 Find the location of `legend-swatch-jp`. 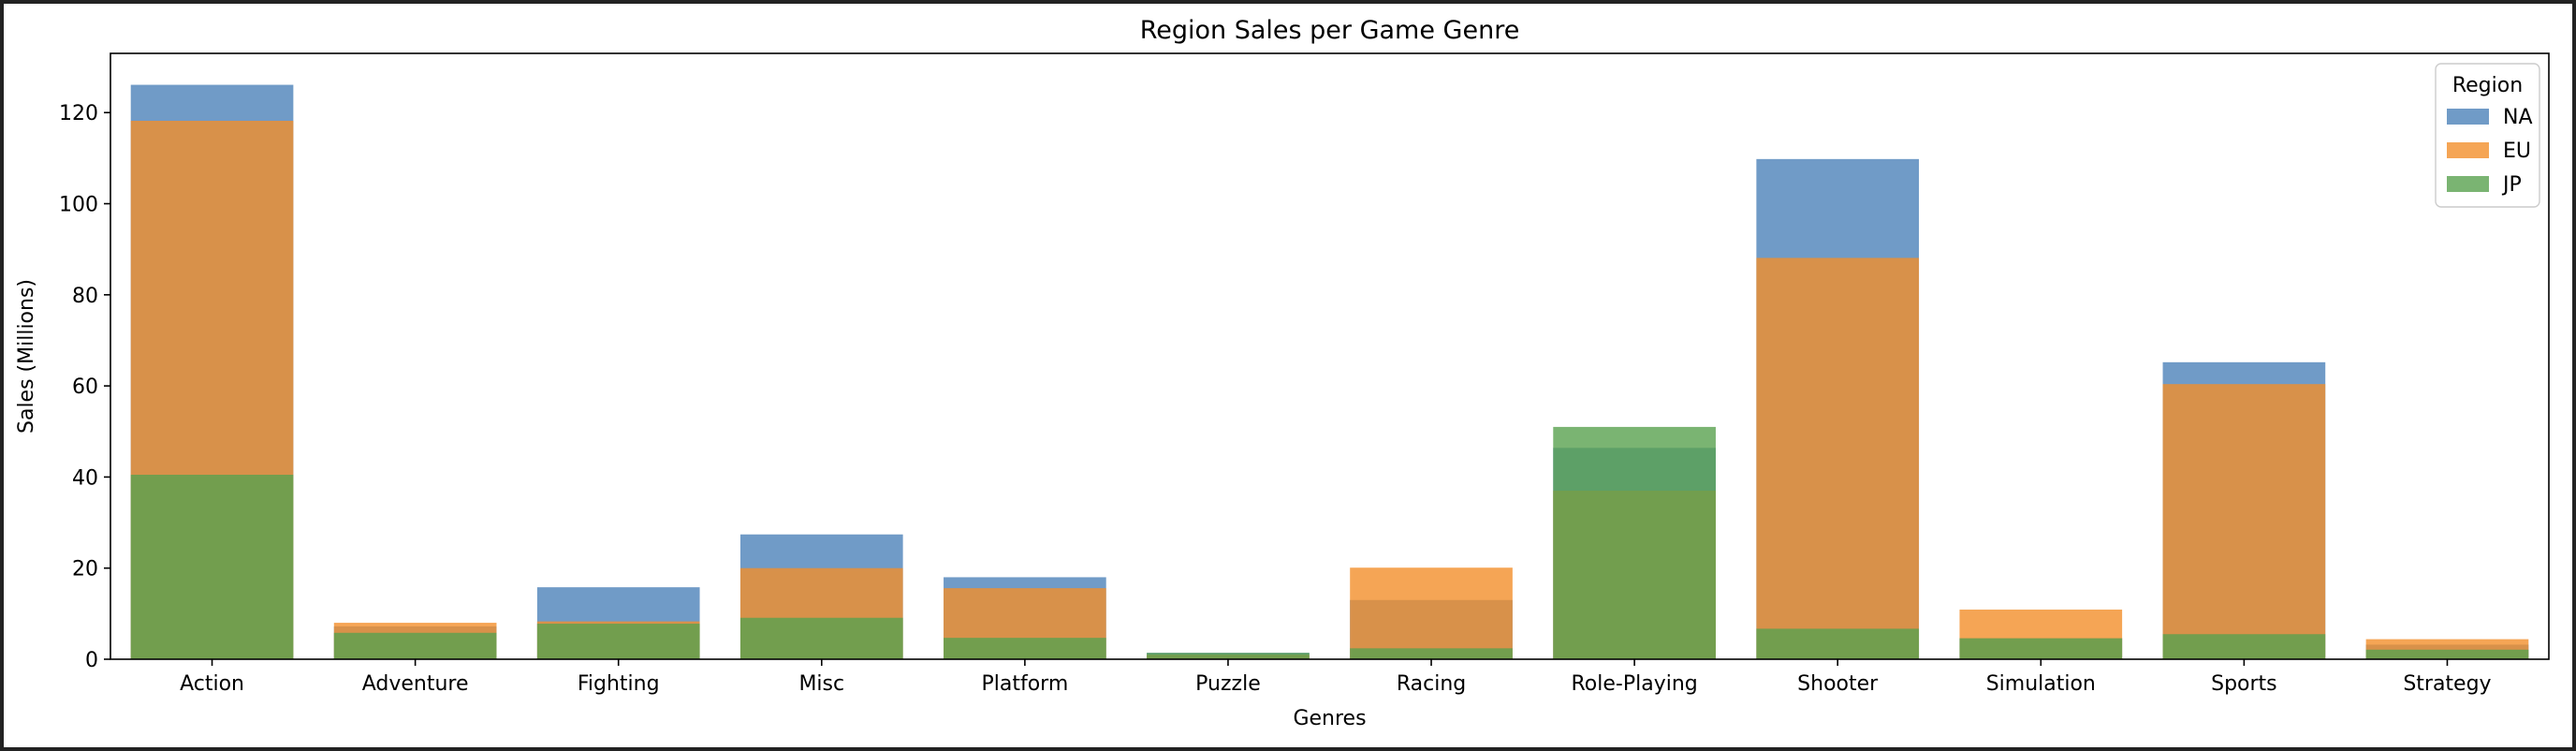

legend-swatch-jp is located at coordinates (2468, 184).